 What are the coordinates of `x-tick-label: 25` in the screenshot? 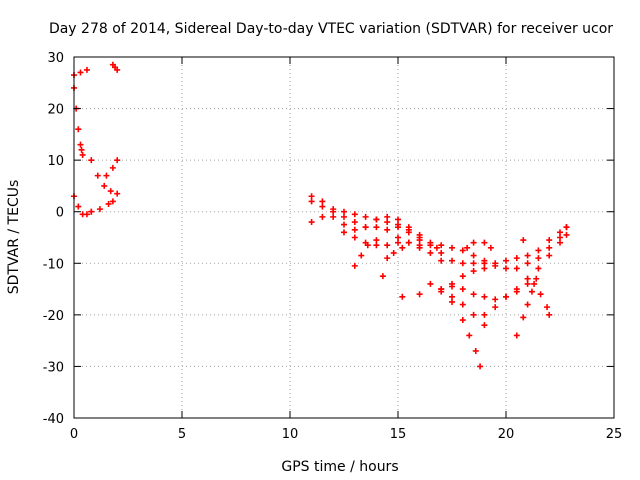 It's located at (614, 434).